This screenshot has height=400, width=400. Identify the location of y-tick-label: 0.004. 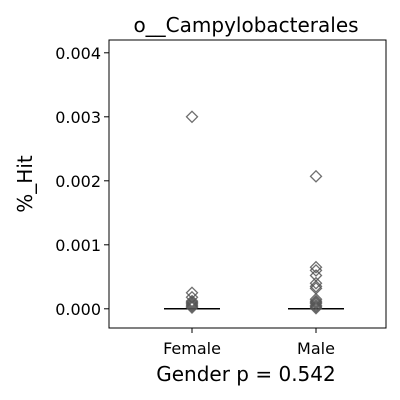
(78, 53).